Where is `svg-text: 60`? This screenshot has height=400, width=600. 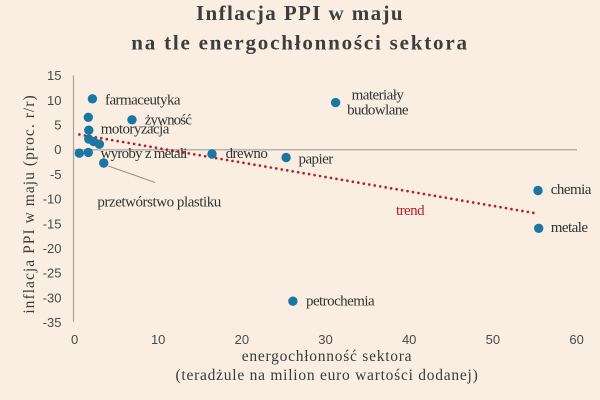 svg-text: 60 is located at coordinates (576, 339).